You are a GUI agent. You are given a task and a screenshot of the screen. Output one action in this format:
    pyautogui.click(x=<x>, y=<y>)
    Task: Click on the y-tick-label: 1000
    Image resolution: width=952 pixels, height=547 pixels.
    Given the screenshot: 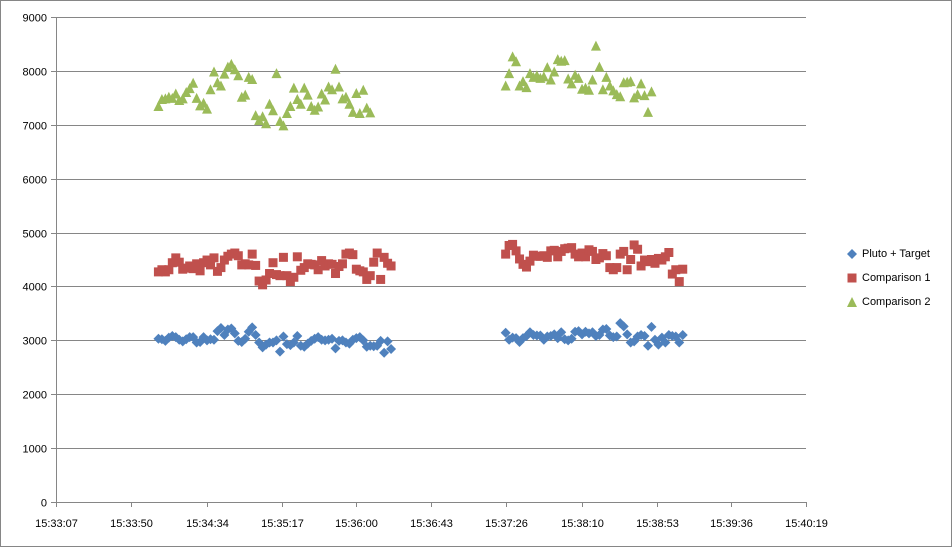 What is the action you would take?
    pyautogui.click(x=35, y=450)
    